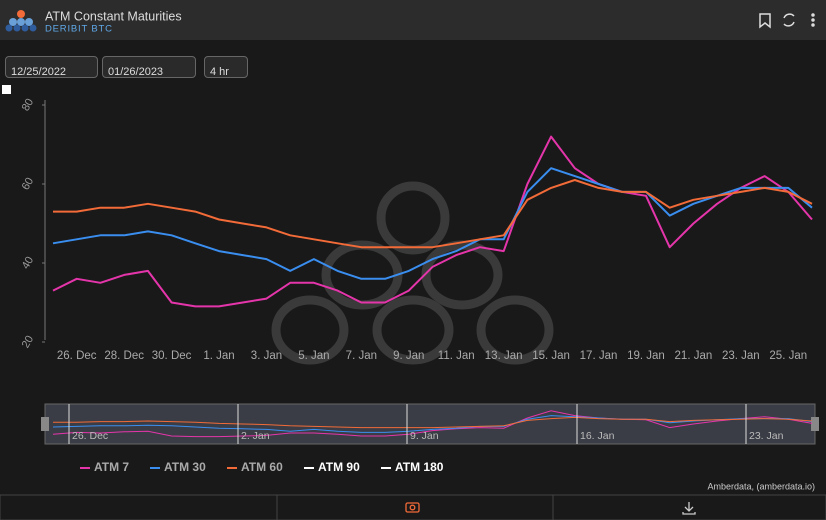 This screenshot has width=826, height=520. Describe the element at coordinates (28, 184) in the screenshot. I see `y-tick-label: 60` at that location.